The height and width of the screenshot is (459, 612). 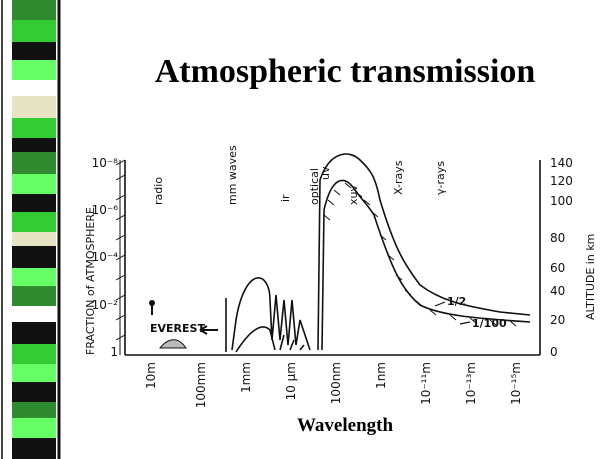 I want to click on y2-tick-label: 0, so click(x=554, y=352).